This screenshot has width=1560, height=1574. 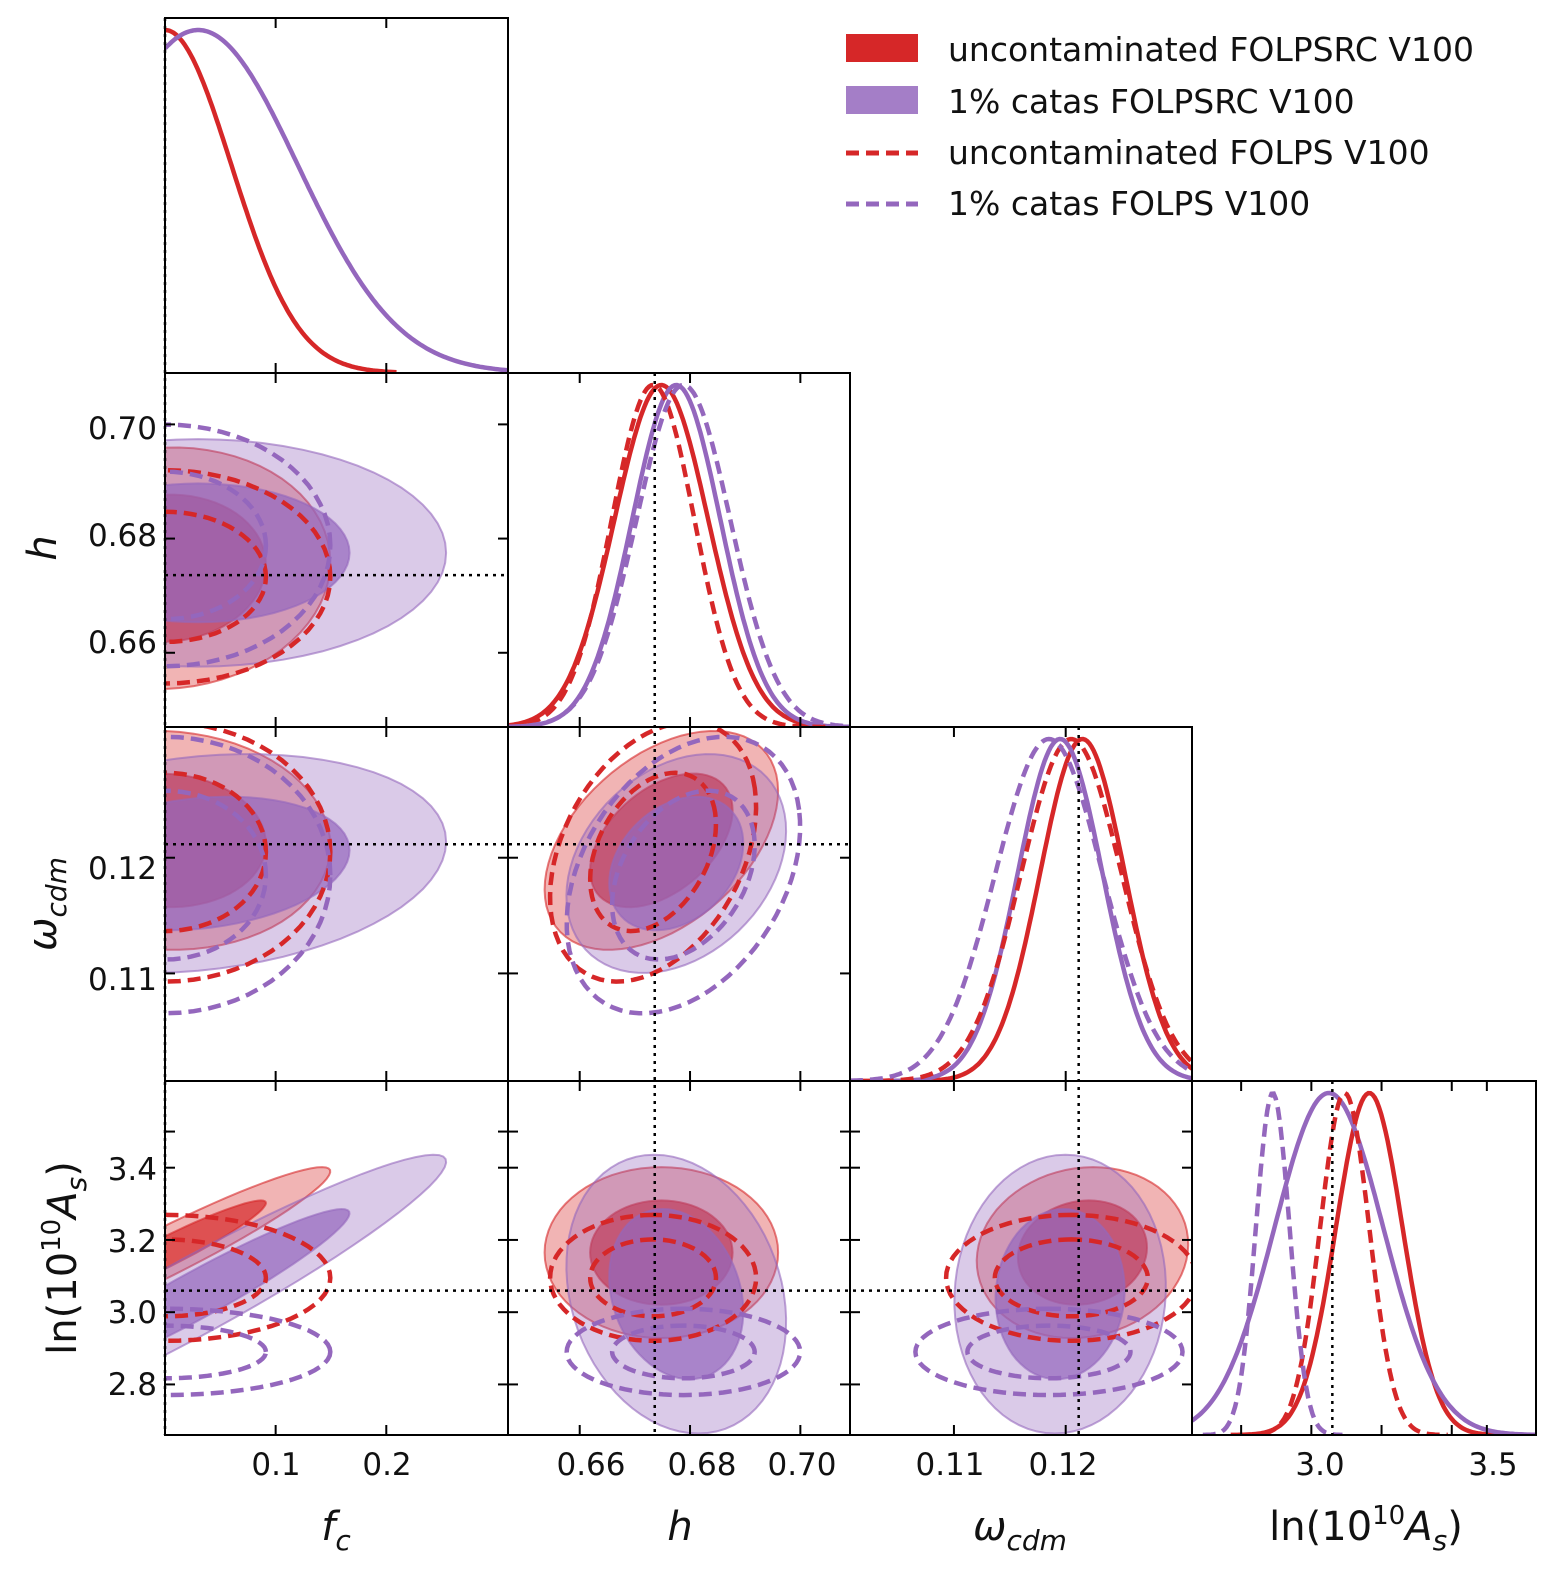 What do you see at coordinates (1319, 1465) in the screenshot?
I see `x-tick-label: 3.0` at bounding box center [1319, 1465].